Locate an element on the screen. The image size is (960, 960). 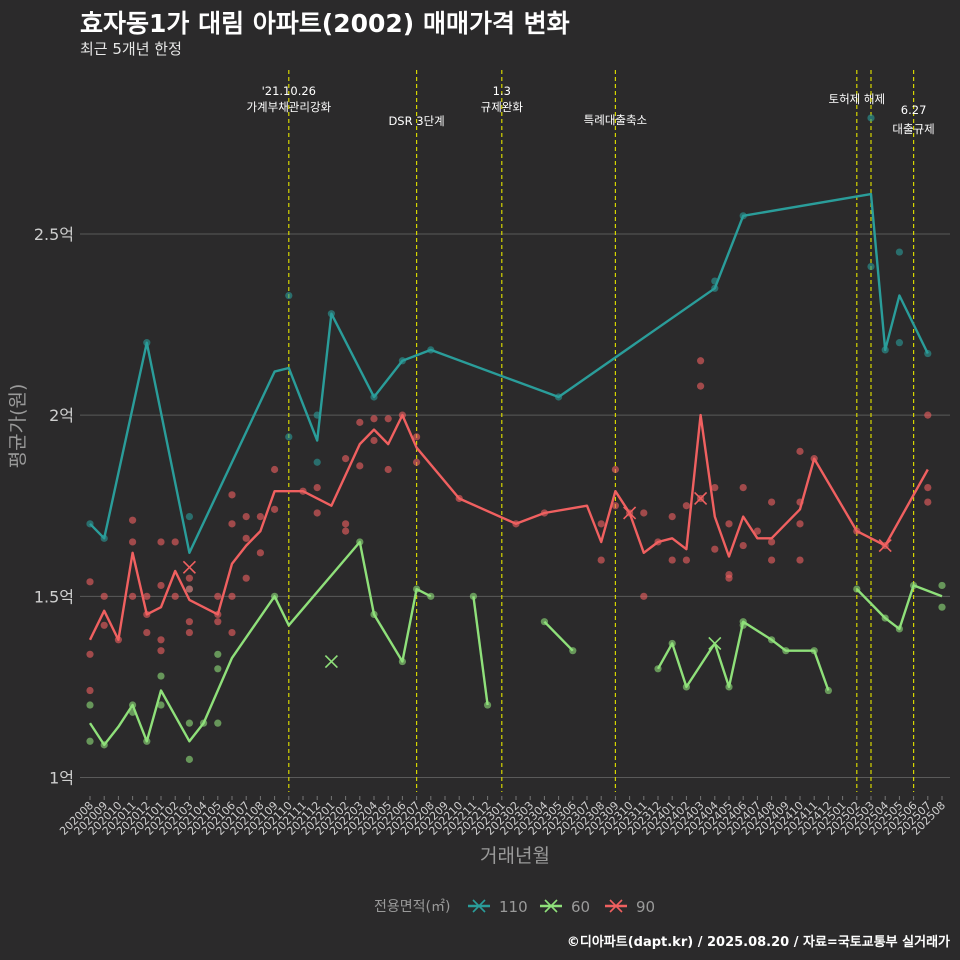
y-tick-label: 1억 is located at coordinates (61, 778).